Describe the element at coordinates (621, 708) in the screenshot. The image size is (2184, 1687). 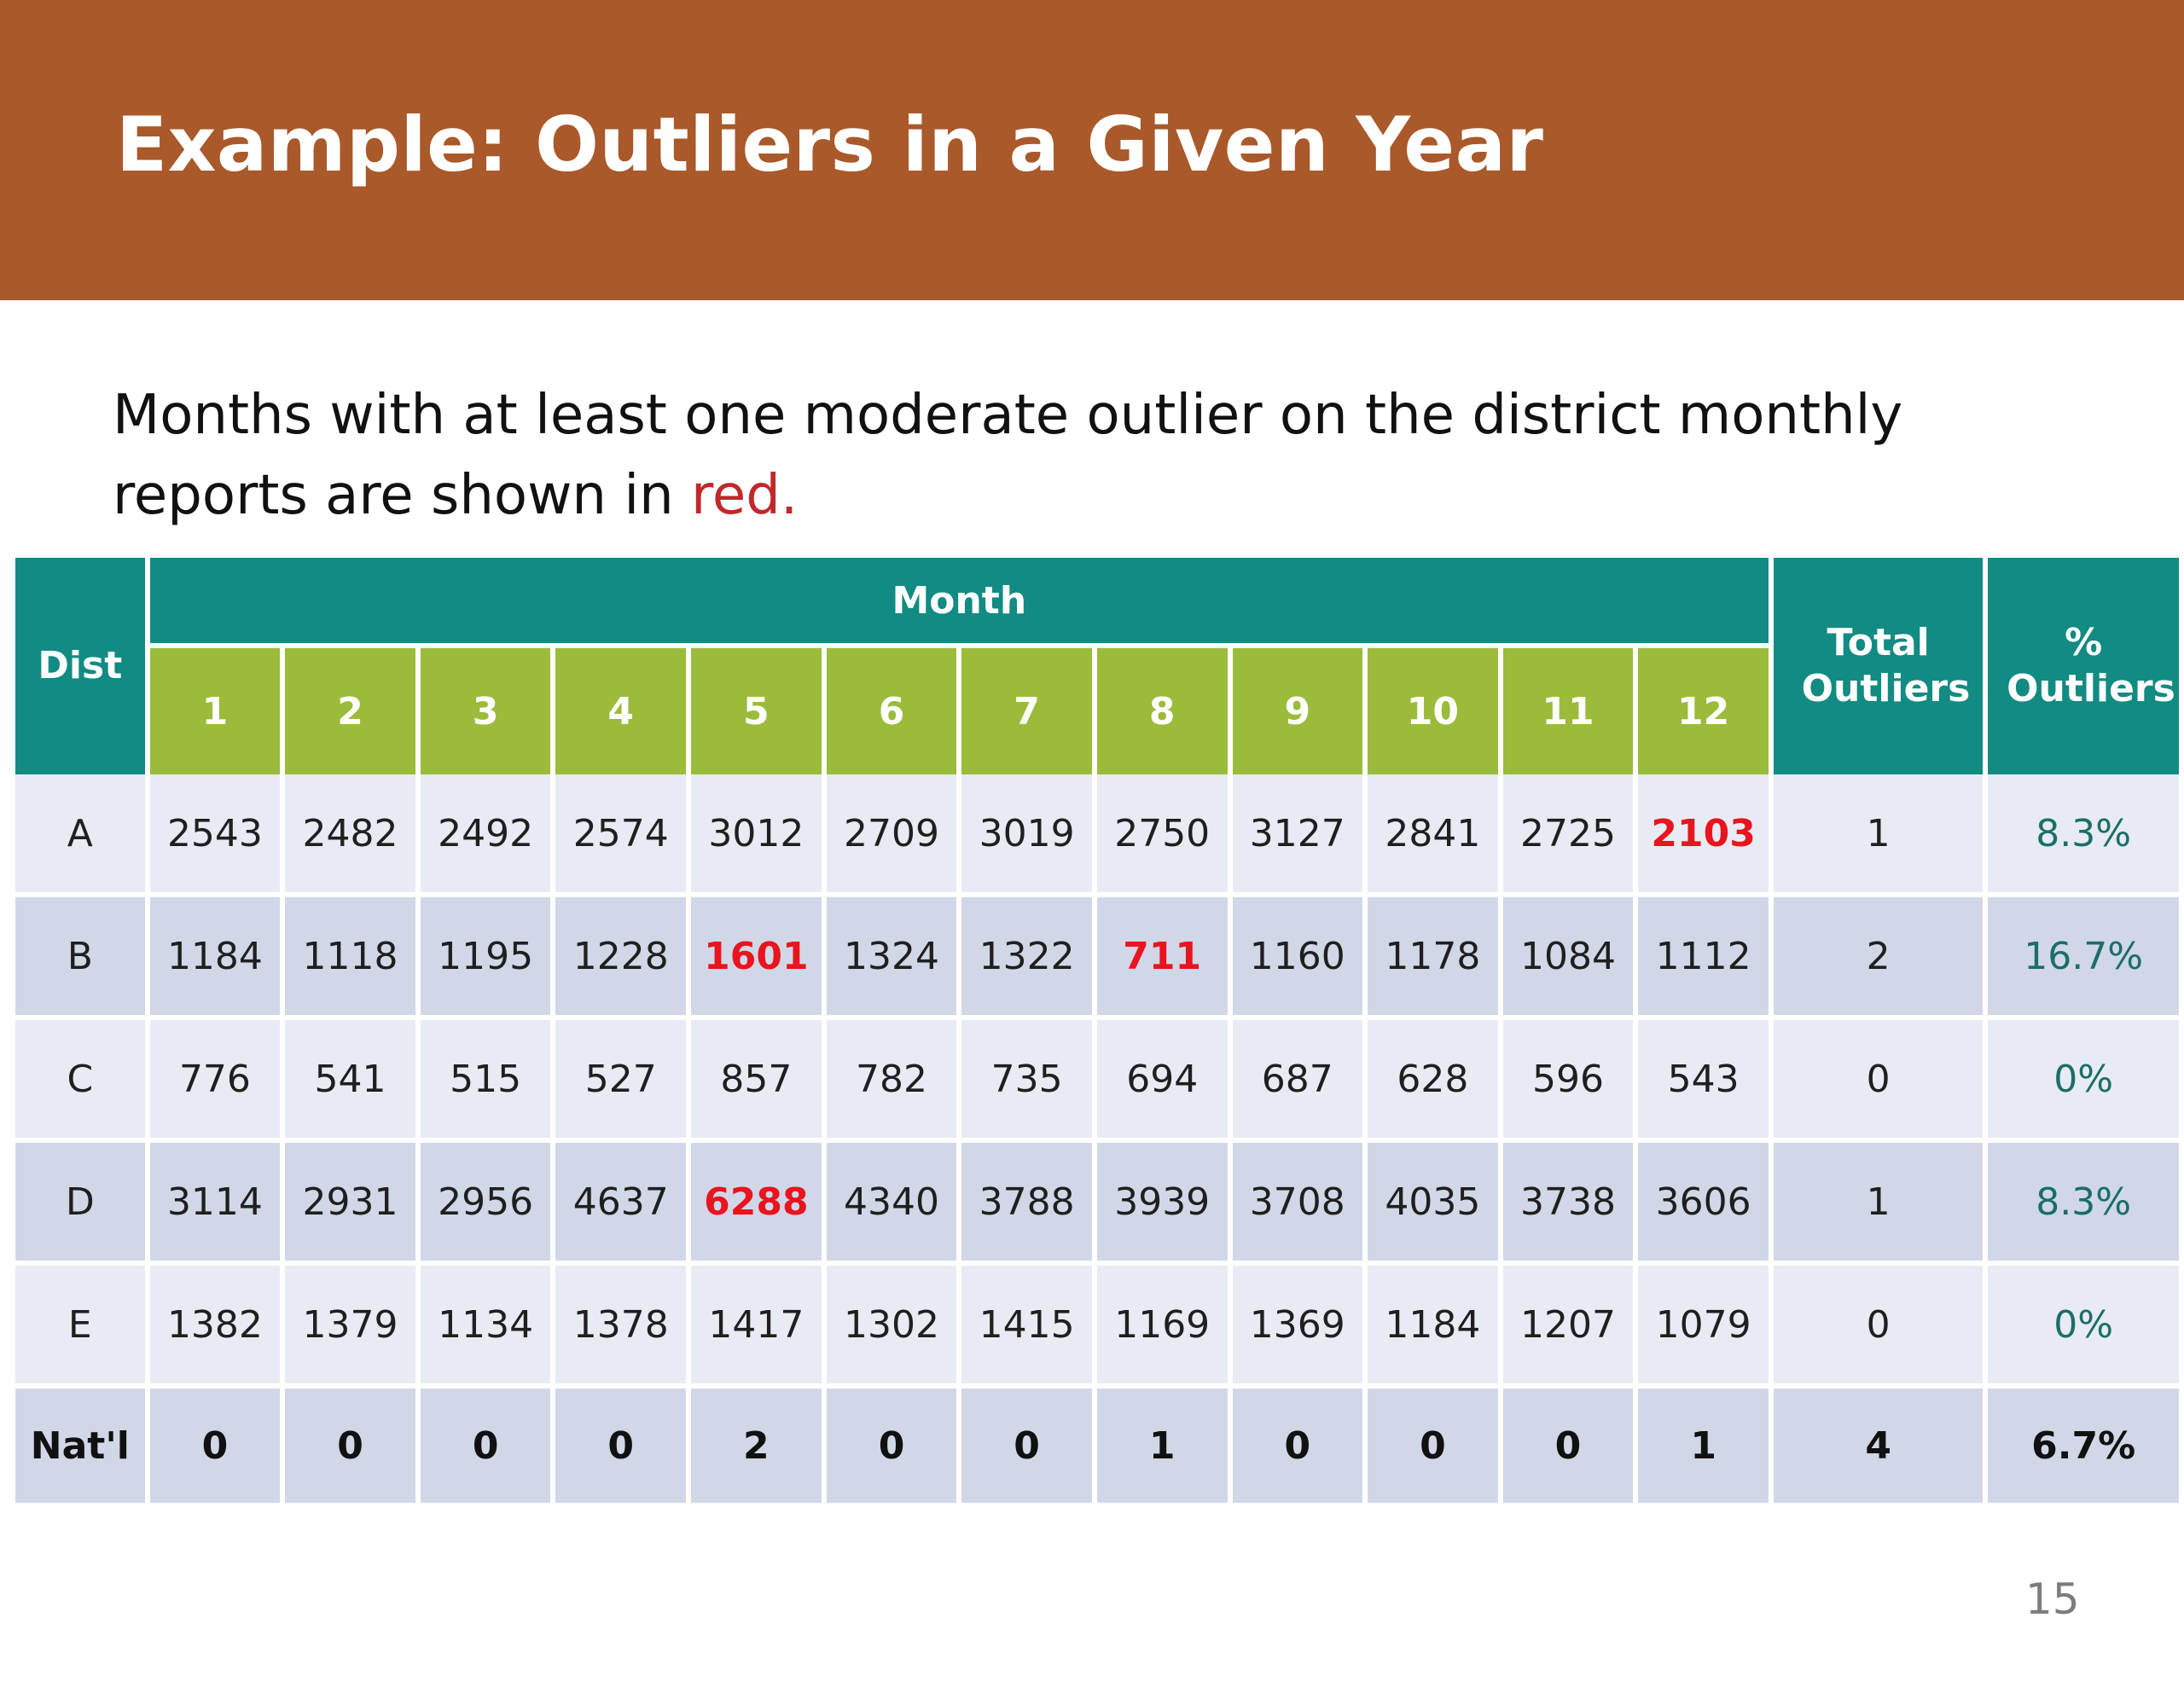
I see `month-header-4: 4` at that location.